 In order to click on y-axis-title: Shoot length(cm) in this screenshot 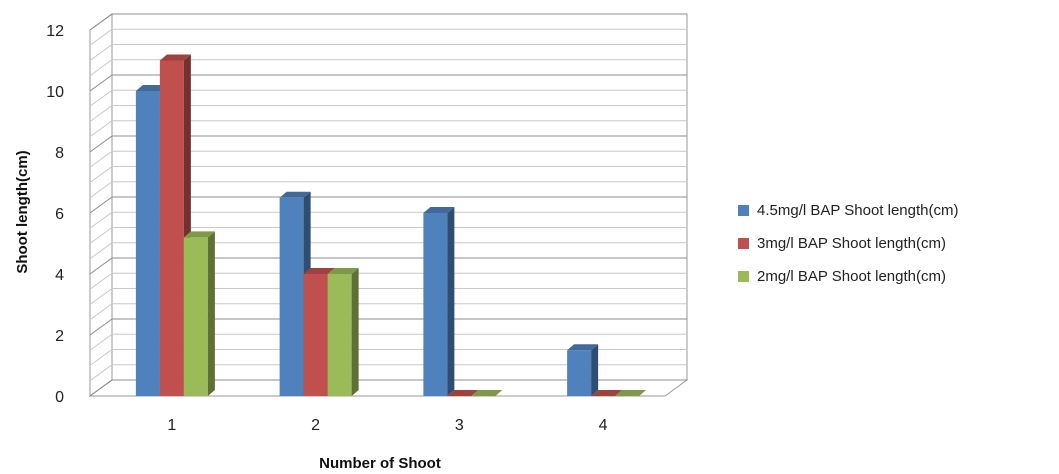, I will do `click(22, 211)`.